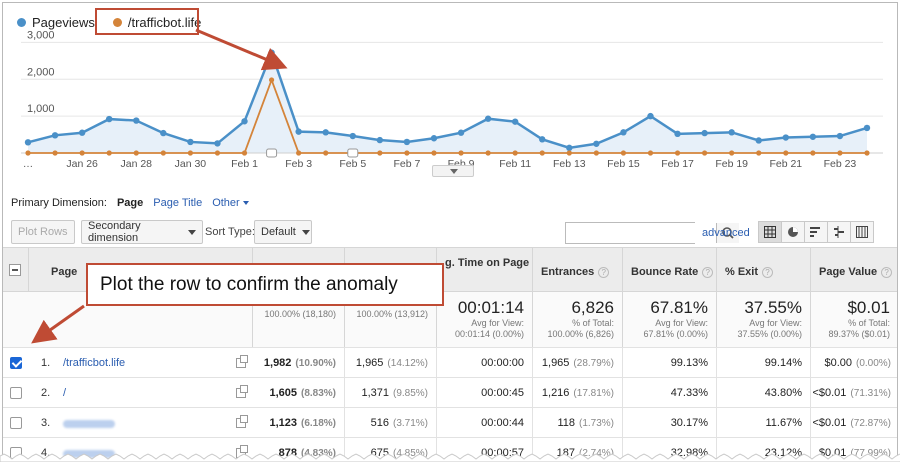 The image size is (900, 462). Describe the element at coordinates (485, 269) in the screenshot. I see `header-avg-time: g. Time on Page` at that location.